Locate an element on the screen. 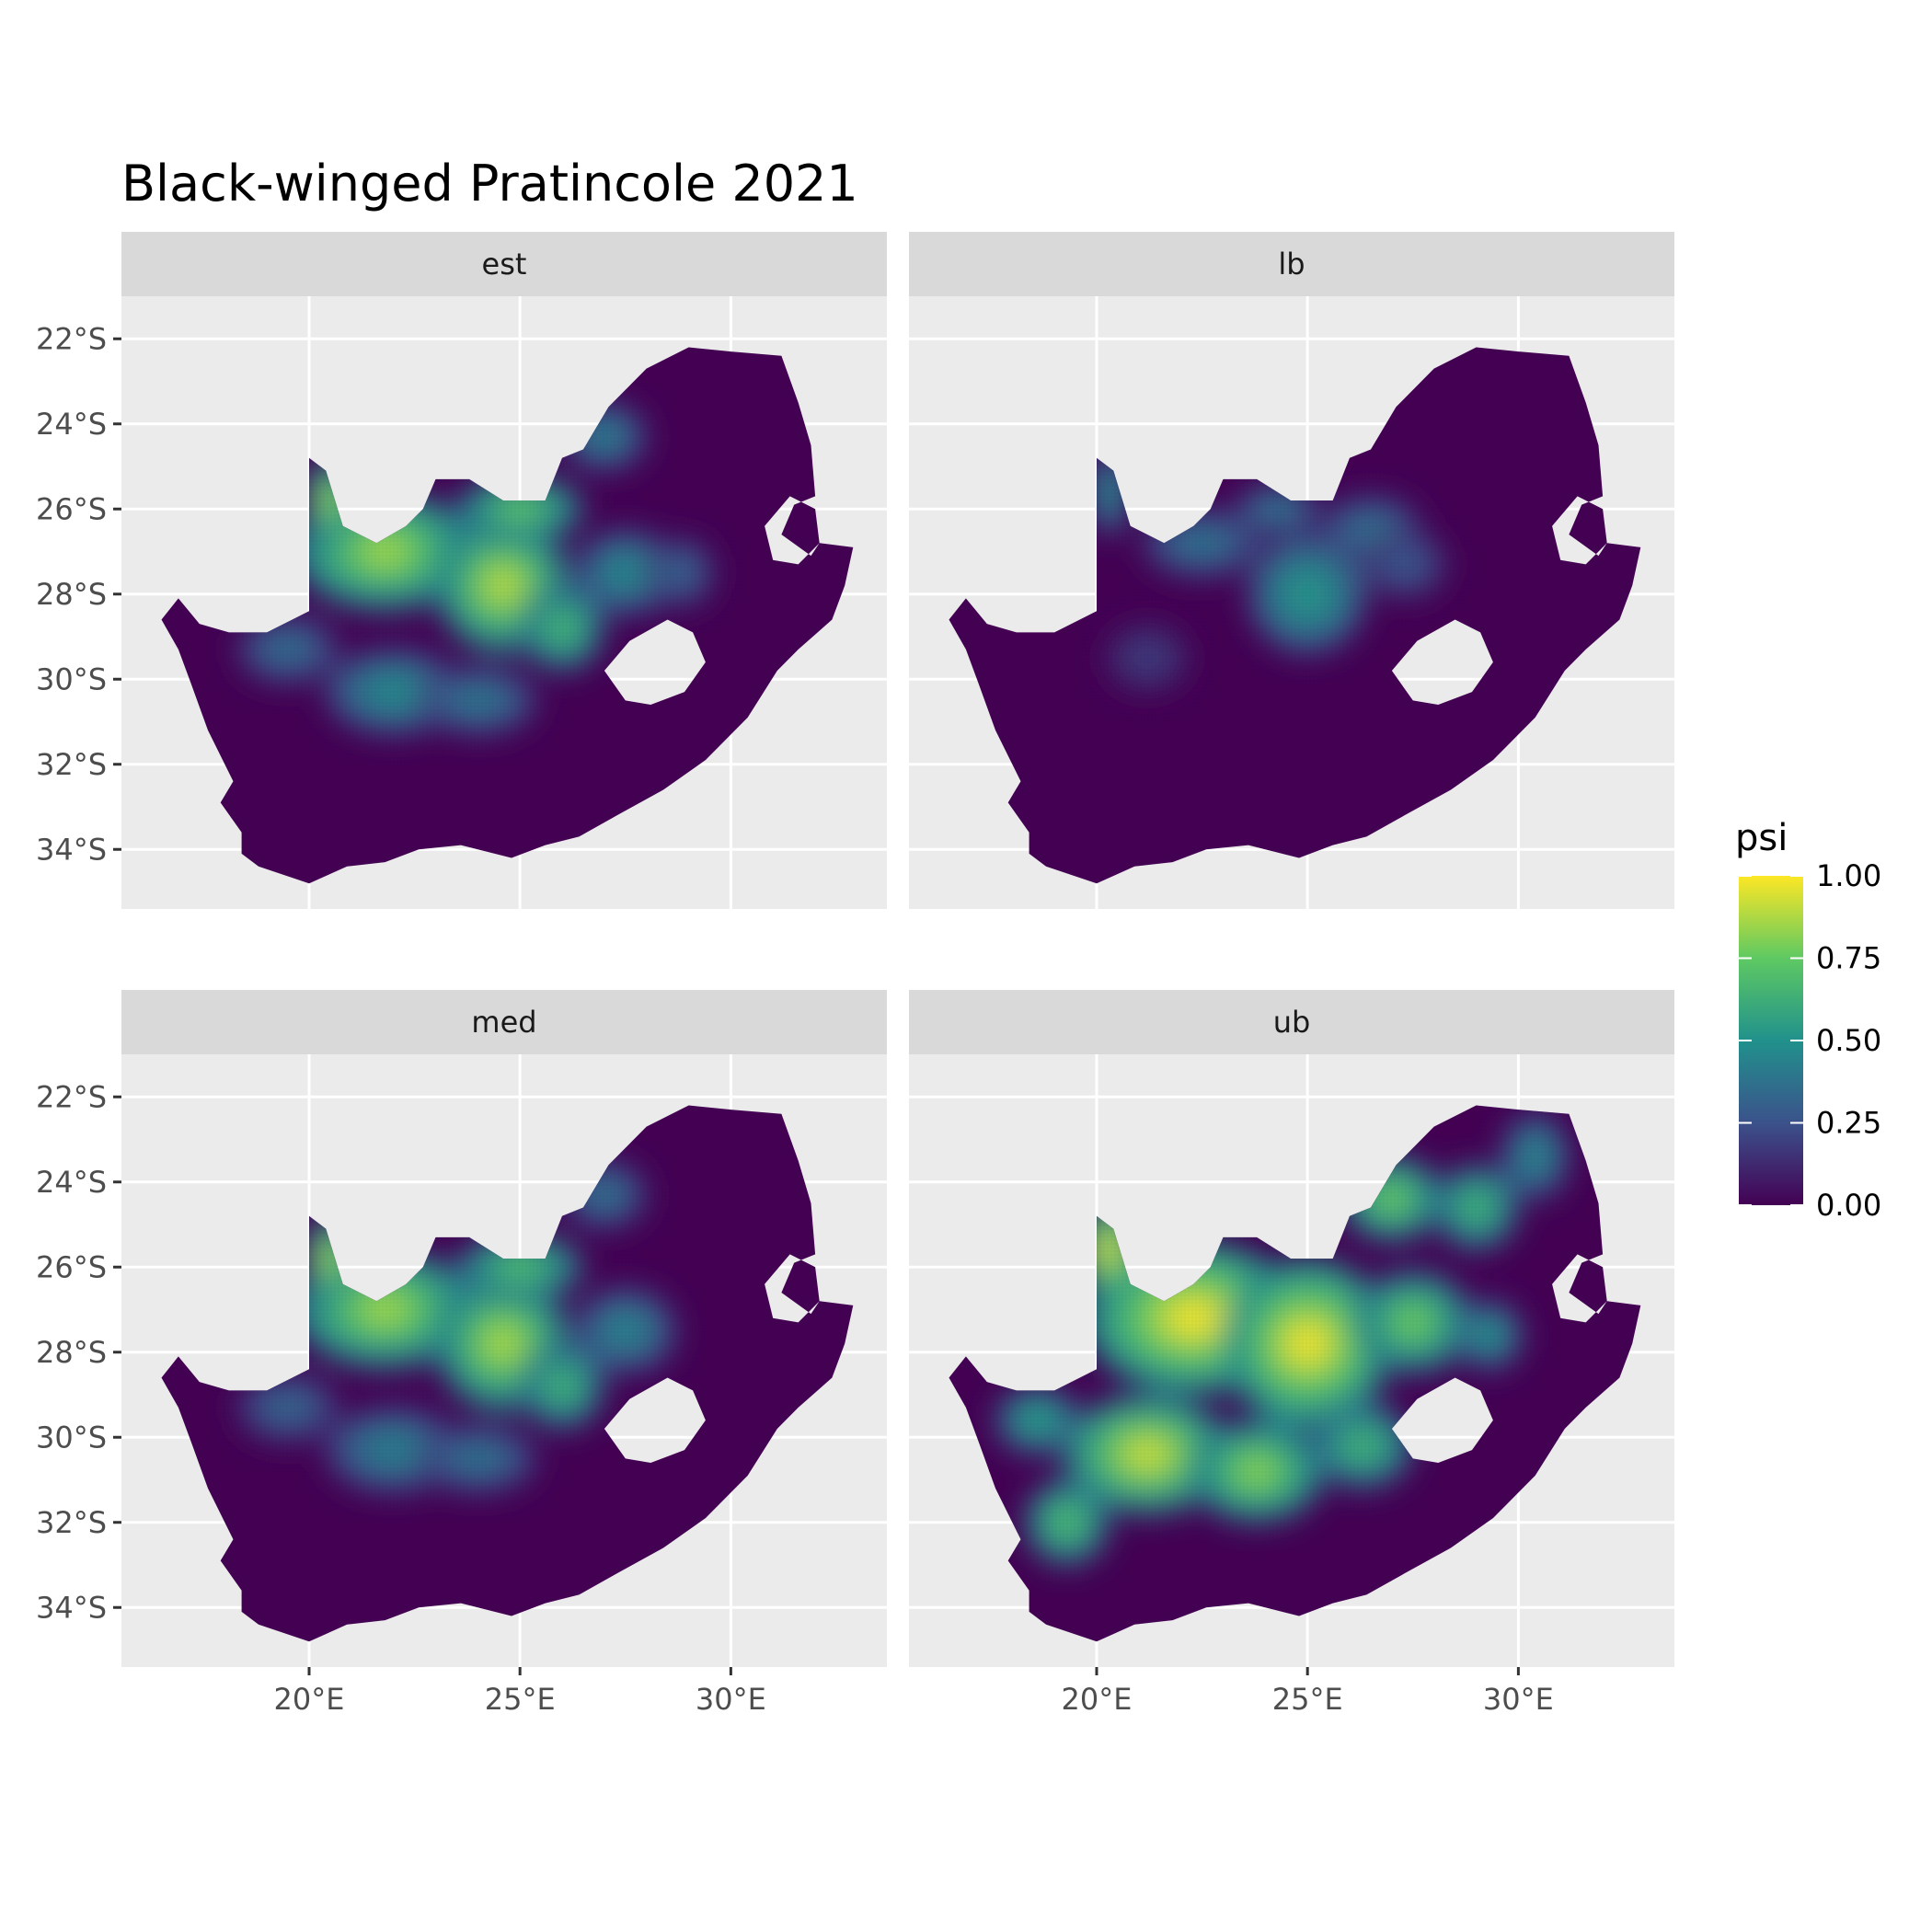  facet-strip-label: ub is located at coordinates (1292, 1022).